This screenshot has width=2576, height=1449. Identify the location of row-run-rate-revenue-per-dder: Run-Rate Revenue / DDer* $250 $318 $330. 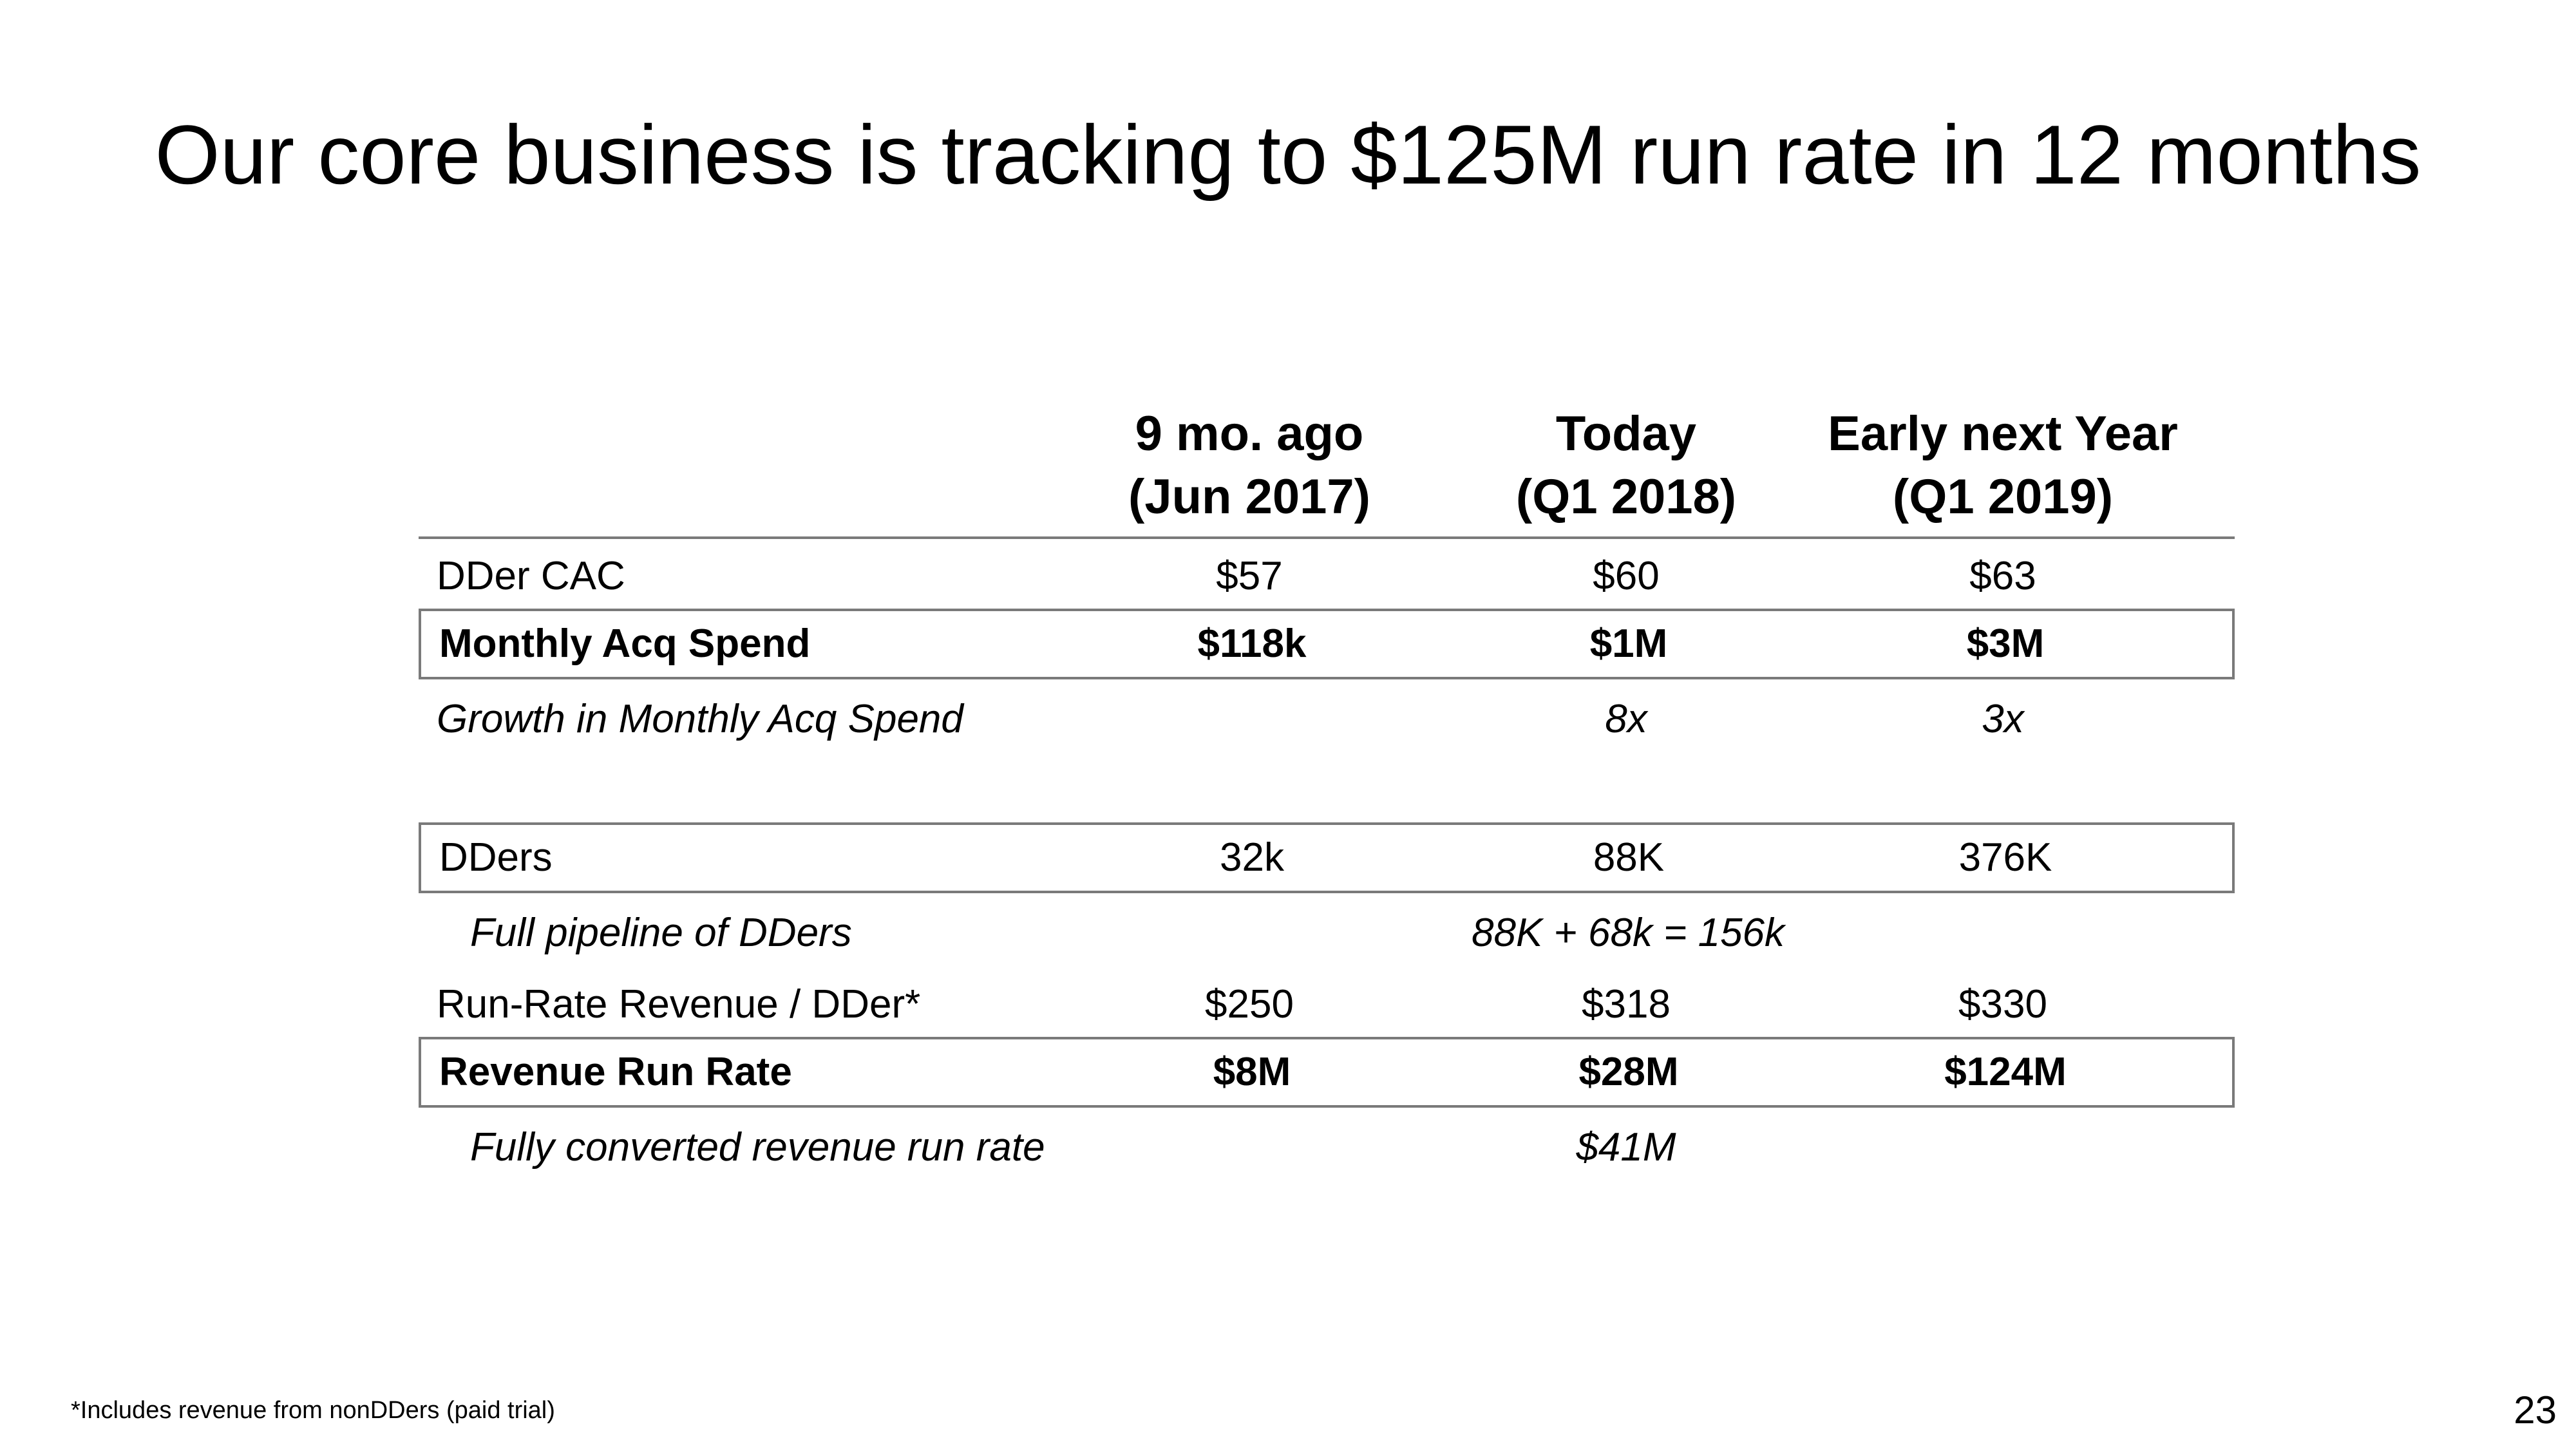
(1327, 1005).